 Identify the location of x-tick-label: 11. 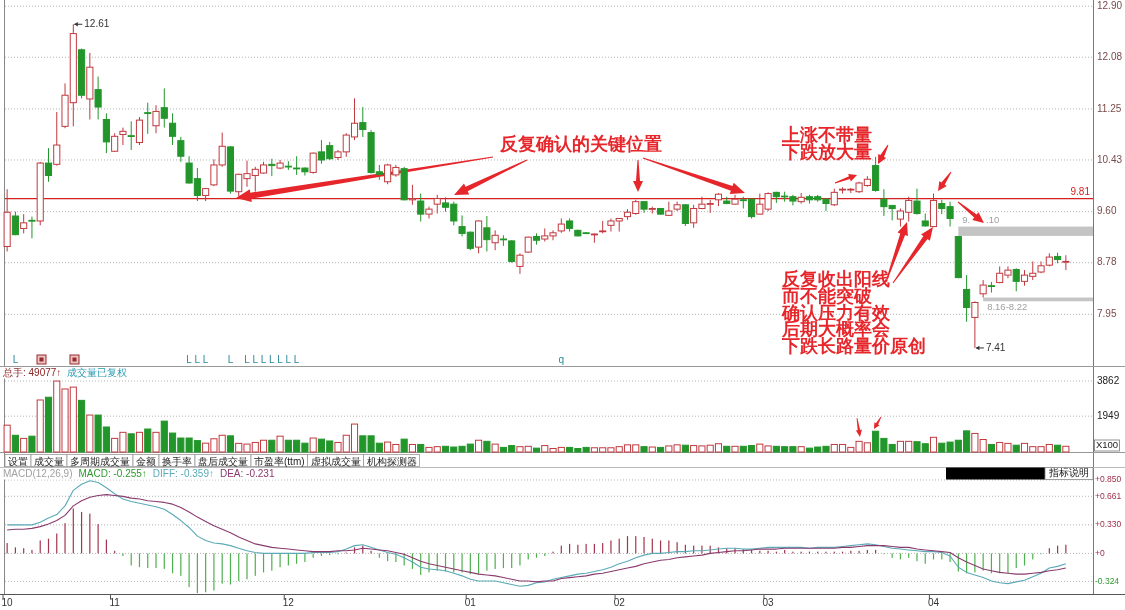
(115, 602).